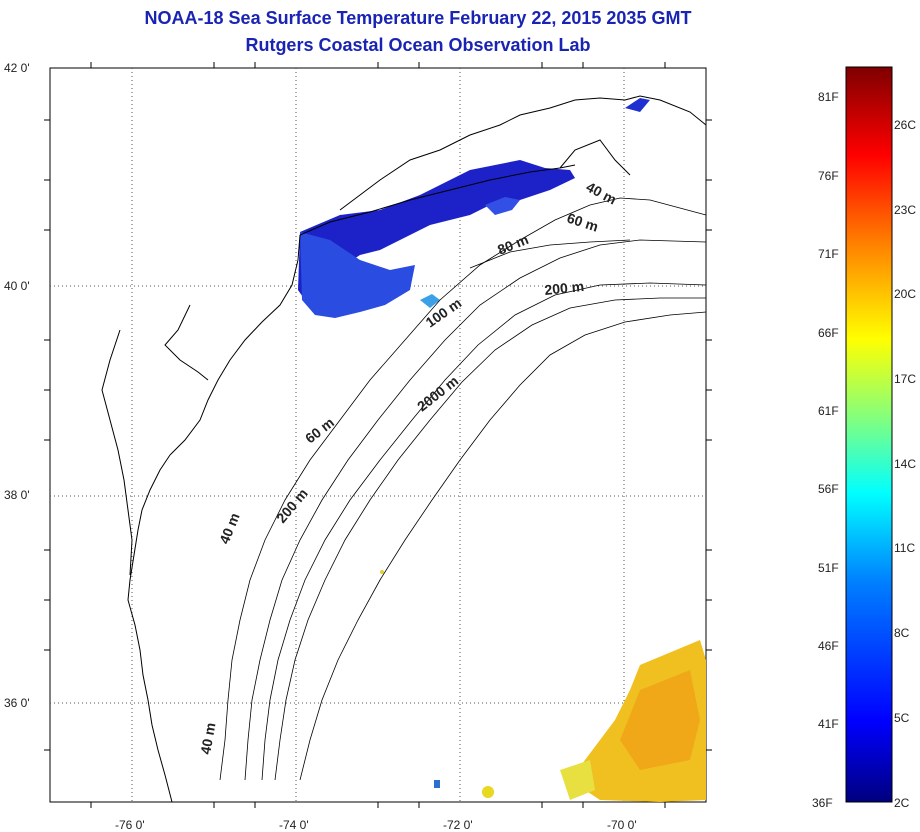 This screenshot has height=832, width=920. Describe the element at coordinates (294, 825) in the screenshot. I see `lon-label-74: -74 0'` at that location.